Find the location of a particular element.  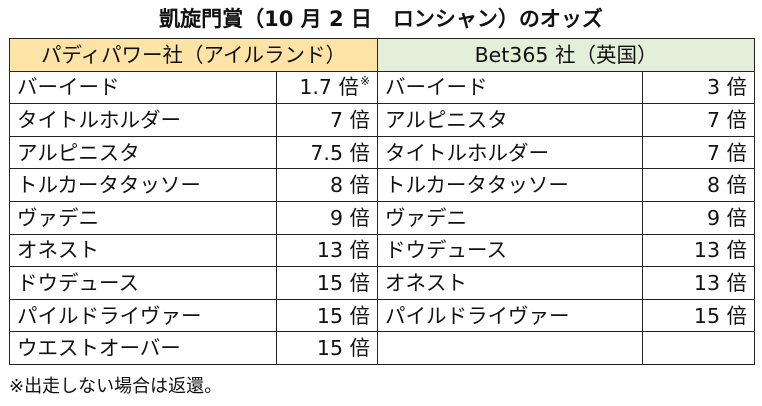

table-row: アルピニスタ 7.5 倍タイトルホルダー 7 倍 is located at coordinates (382, 152).